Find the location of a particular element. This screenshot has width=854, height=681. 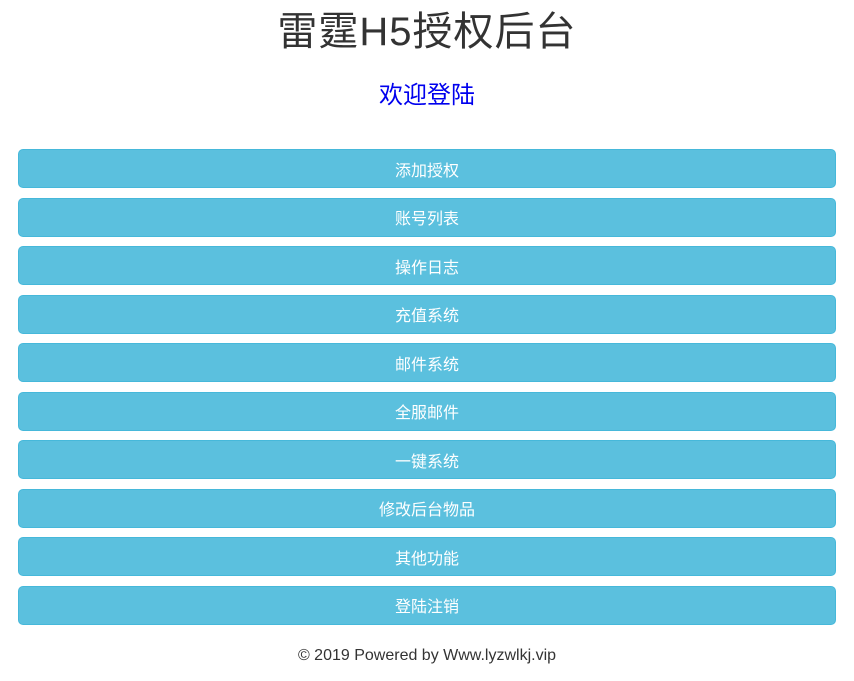

welcome-section: 欢迎登陆 is located at coordinates (427, 96).